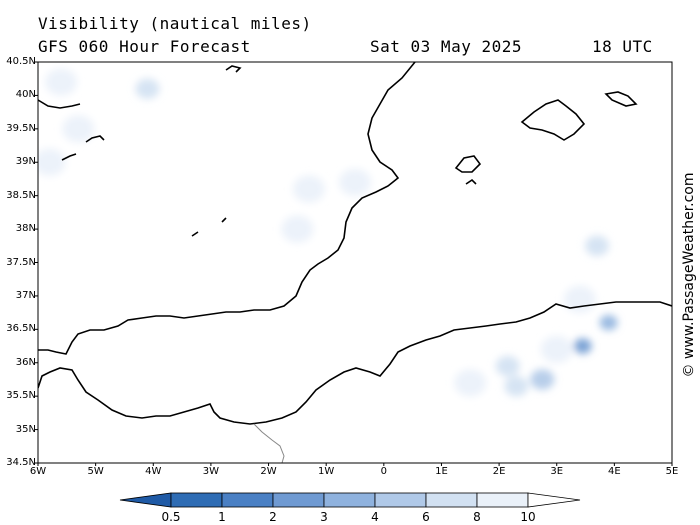 This screenshot has width=700, height=525. I want to click on colorbar-tick-label: 8, so click(477, 517).